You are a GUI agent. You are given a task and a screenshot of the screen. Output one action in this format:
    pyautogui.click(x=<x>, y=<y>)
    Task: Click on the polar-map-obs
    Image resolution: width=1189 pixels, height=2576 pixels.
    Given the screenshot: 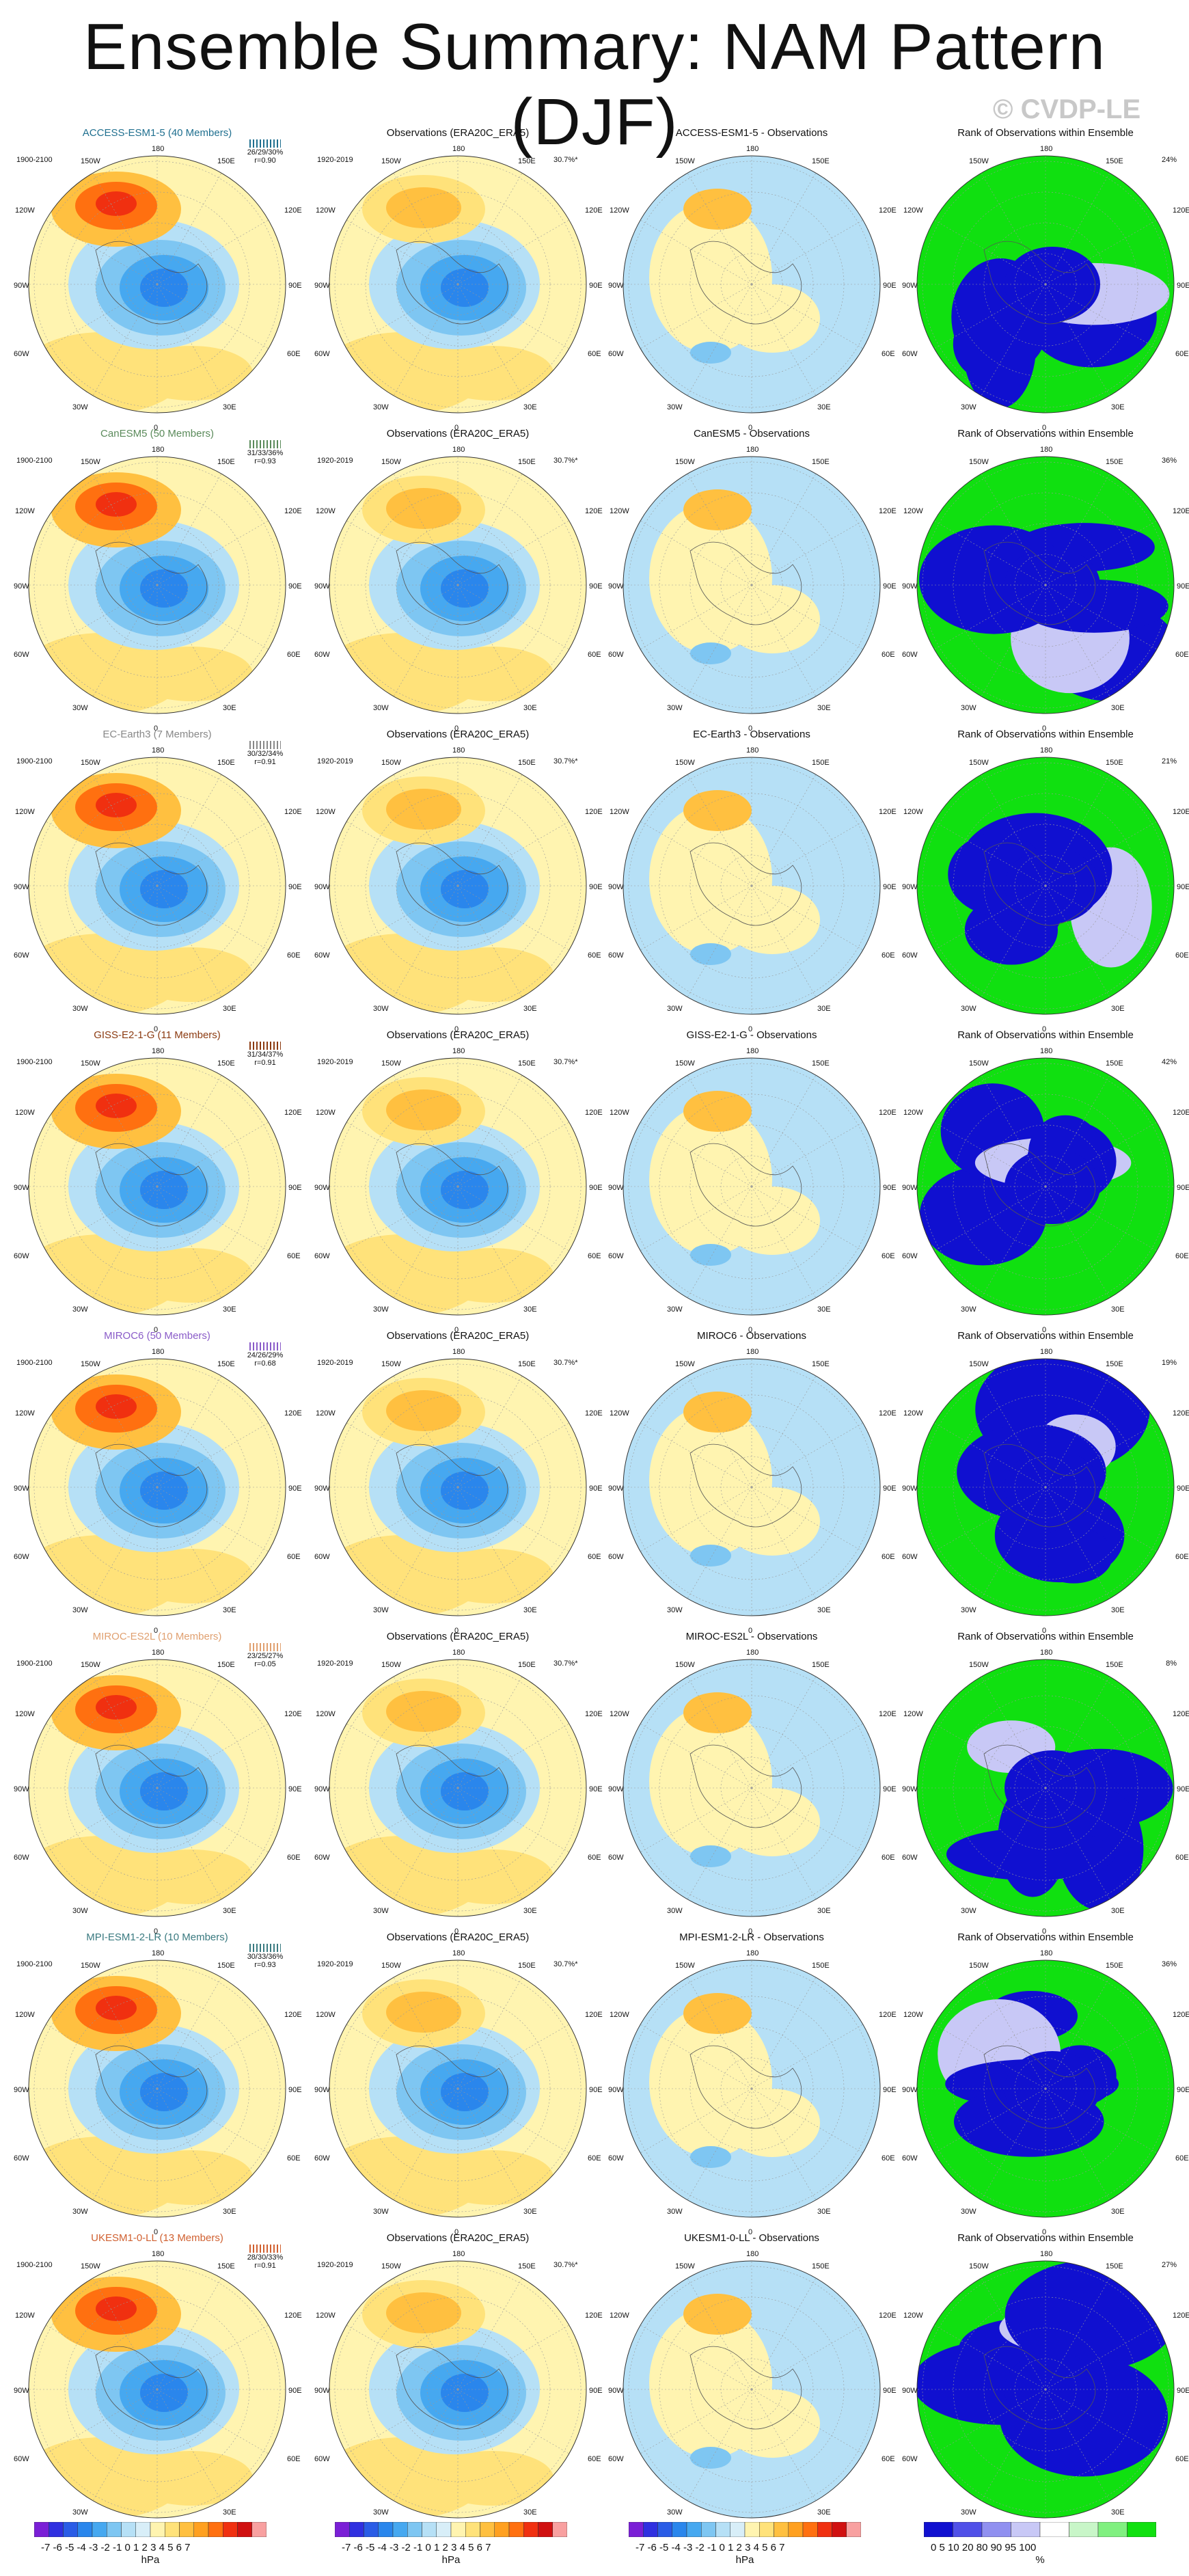 What is the action you would take?
    pyautogui.click(x=457, y=2089)
    